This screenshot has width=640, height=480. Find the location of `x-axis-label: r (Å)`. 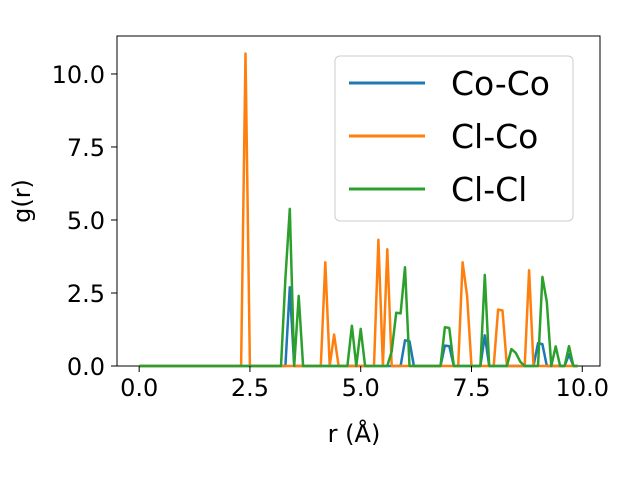

x-axis-label: r (Å) is located at coordinates (354, 433).